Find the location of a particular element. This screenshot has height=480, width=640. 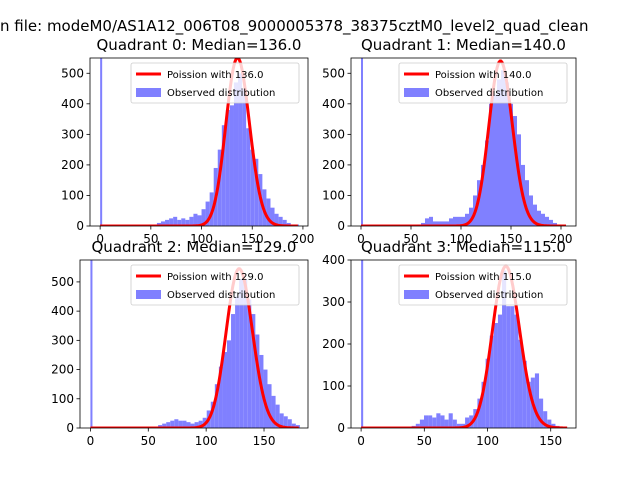

quadrant-2-legend: Poission with 129.0 Observed distribution is located at coordinates (215, 285).